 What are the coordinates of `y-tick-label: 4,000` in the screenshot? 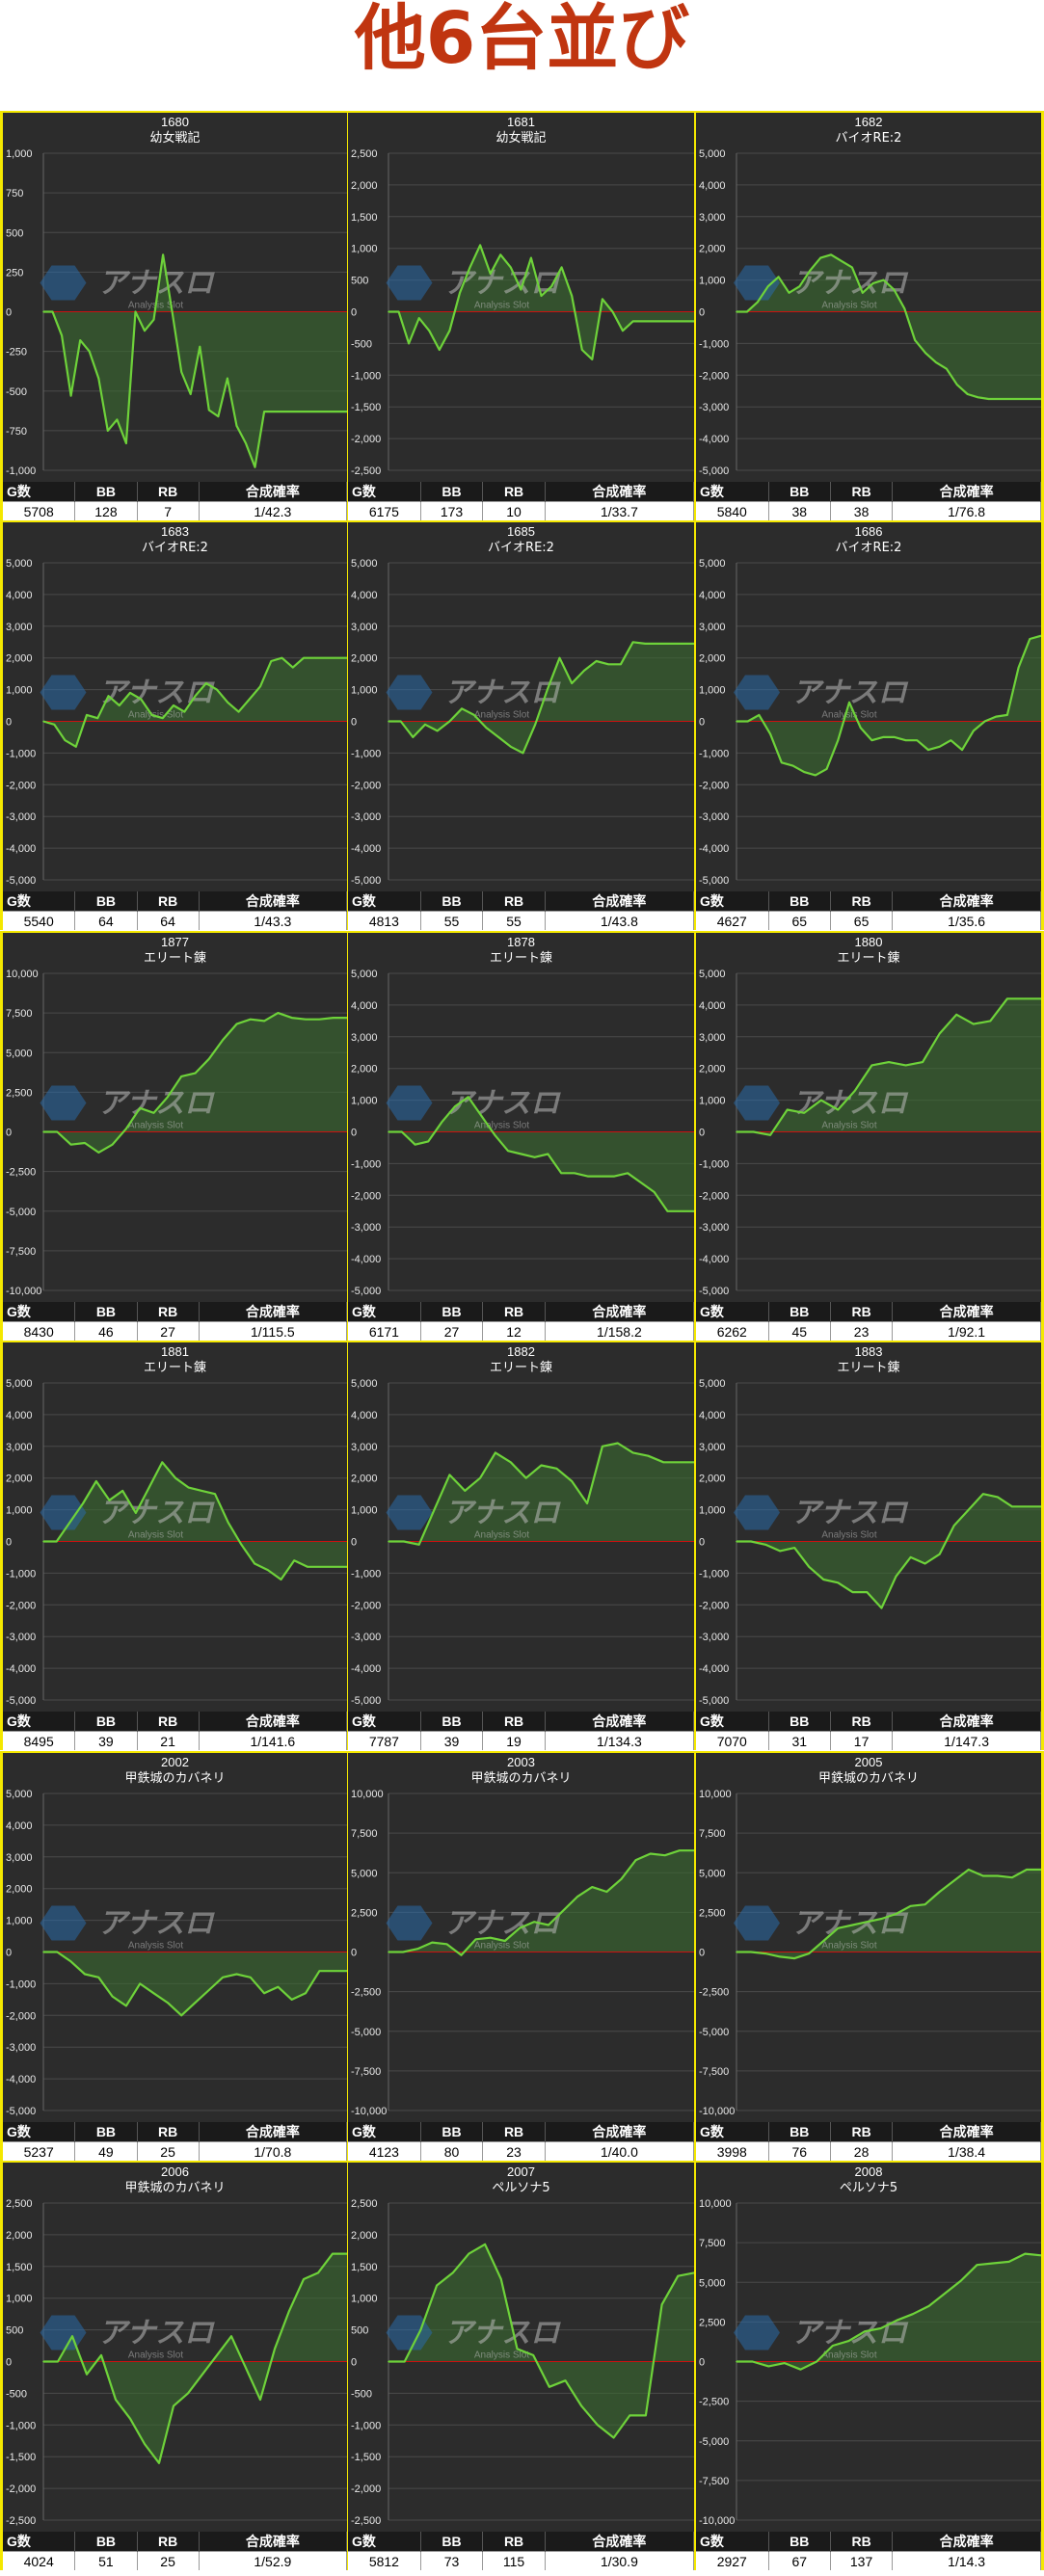 It's located at (19, 595).